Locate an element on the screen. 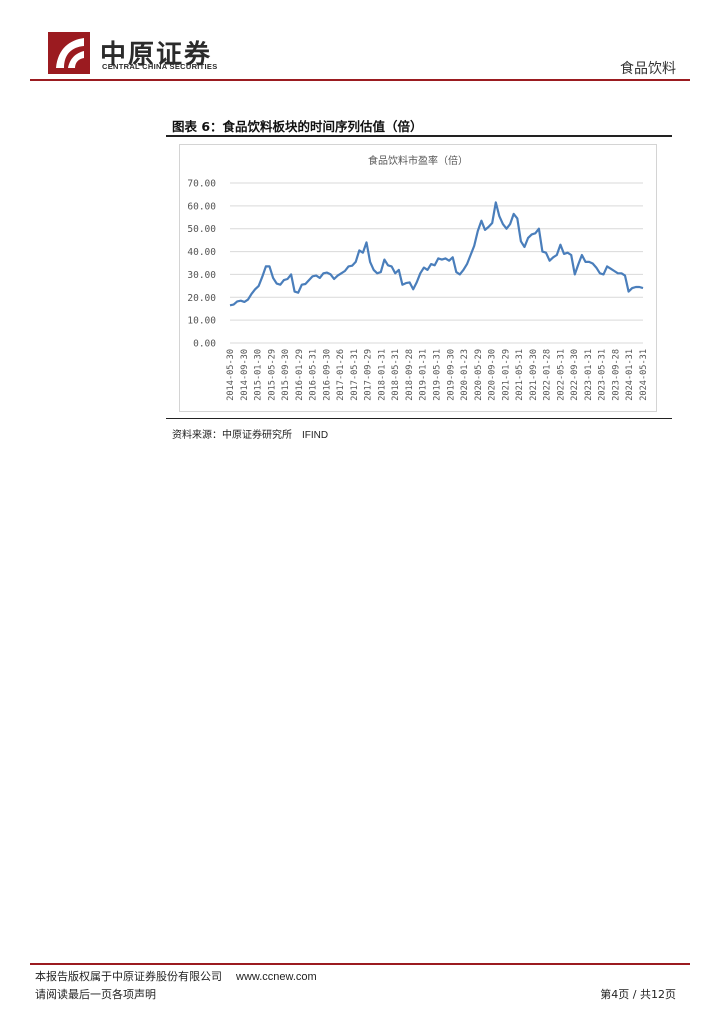 This screenshot has width=724, height=1024. source-database: IFIND is located at coordinates (315, 435).